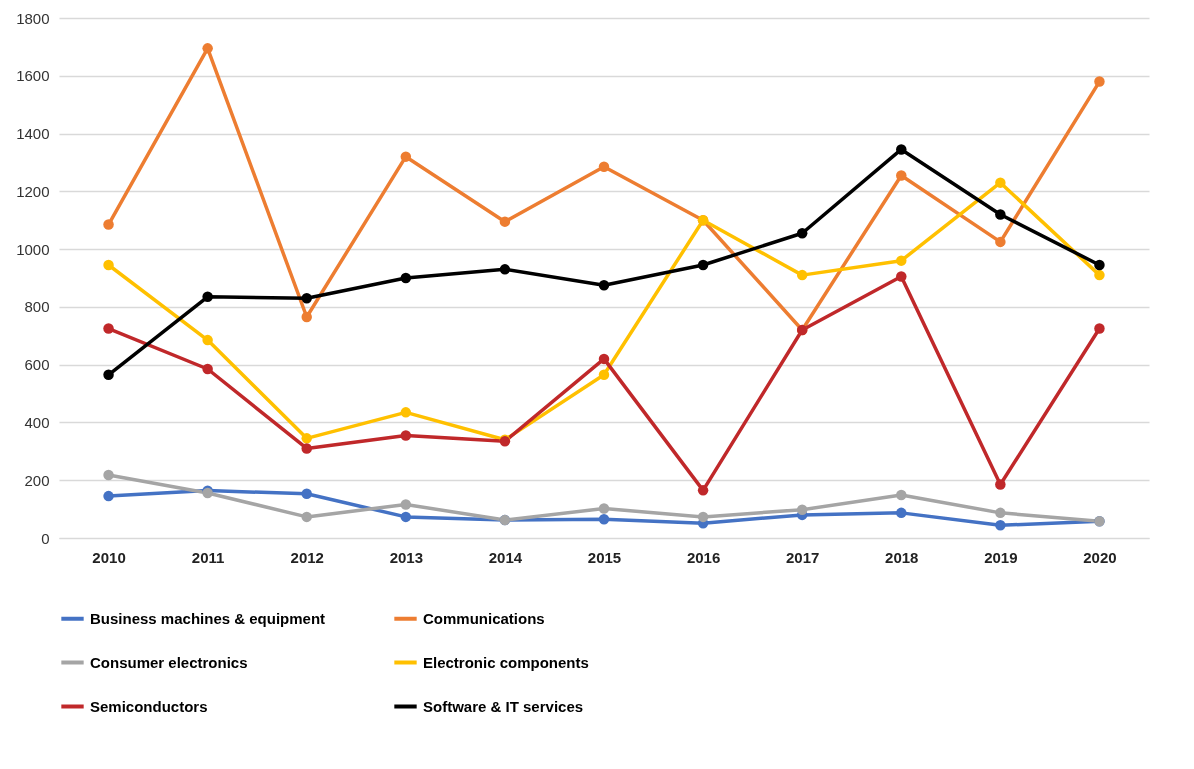 The height and width of the screenshot is (769, 1194). I want to click on y-tick-label: 1200, so click(33, 191).